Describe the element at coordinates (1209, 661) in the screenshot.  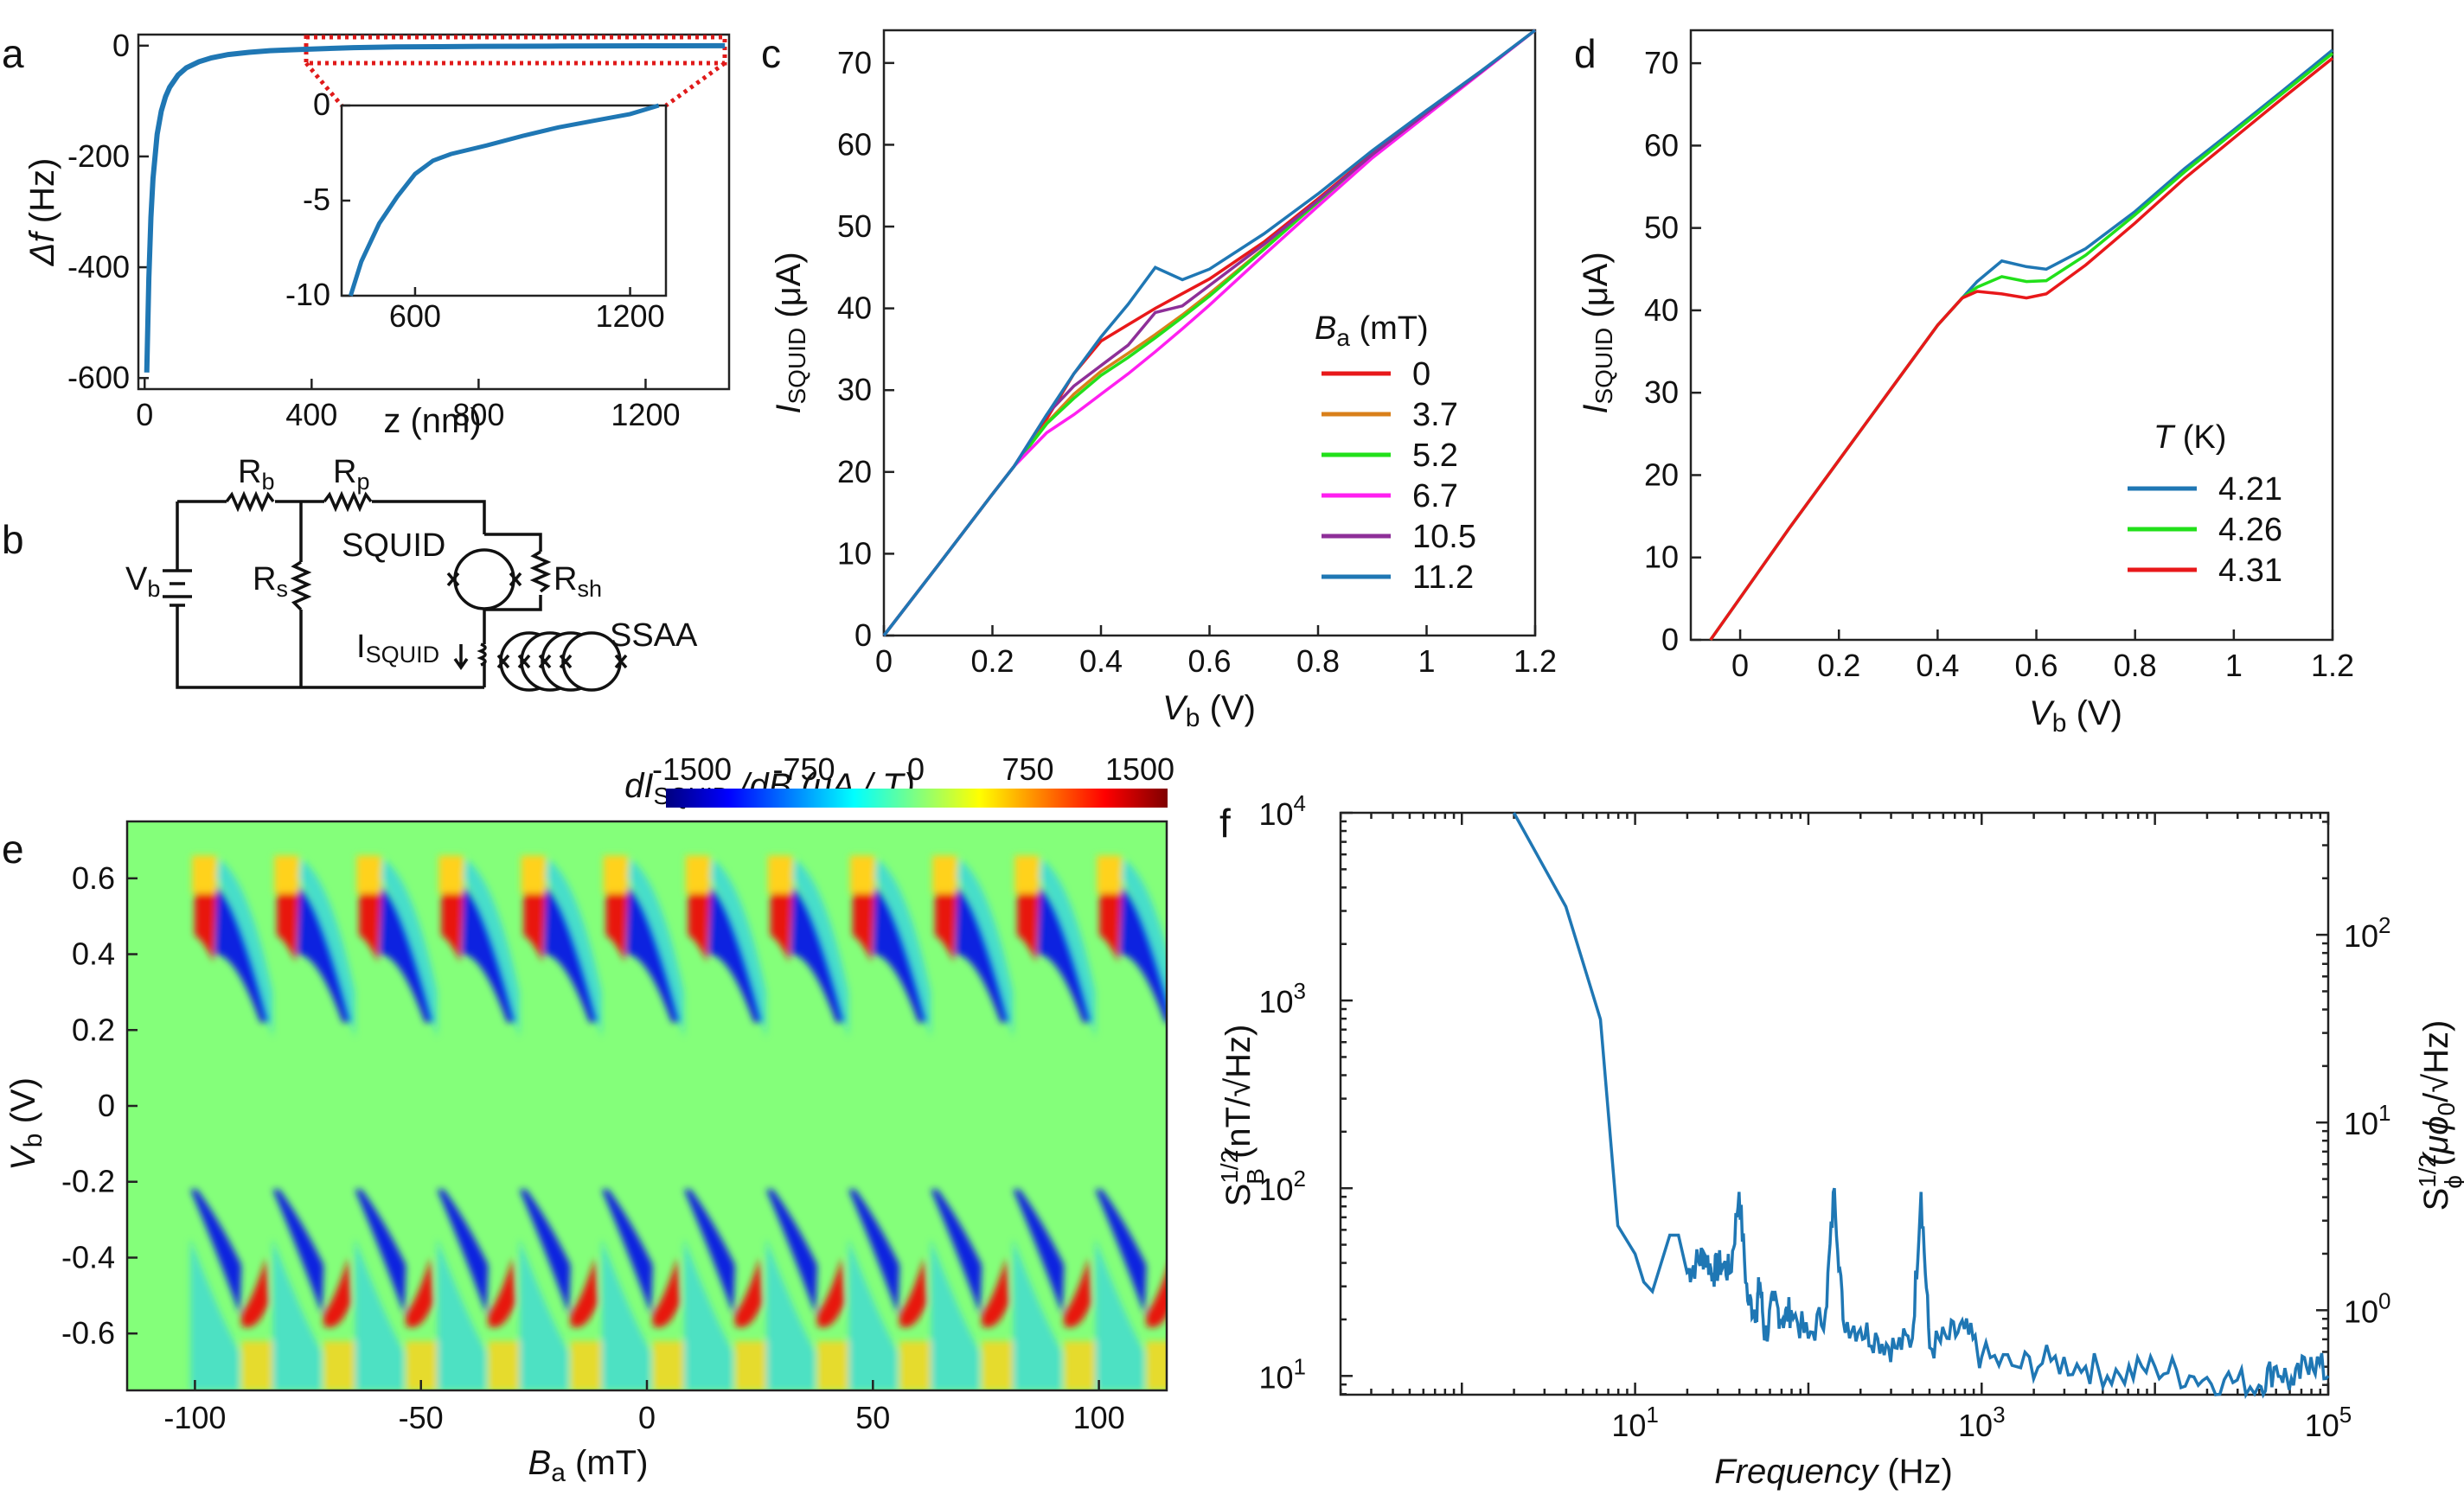
I see `c-xtick-label-3: 0.6` at that location.